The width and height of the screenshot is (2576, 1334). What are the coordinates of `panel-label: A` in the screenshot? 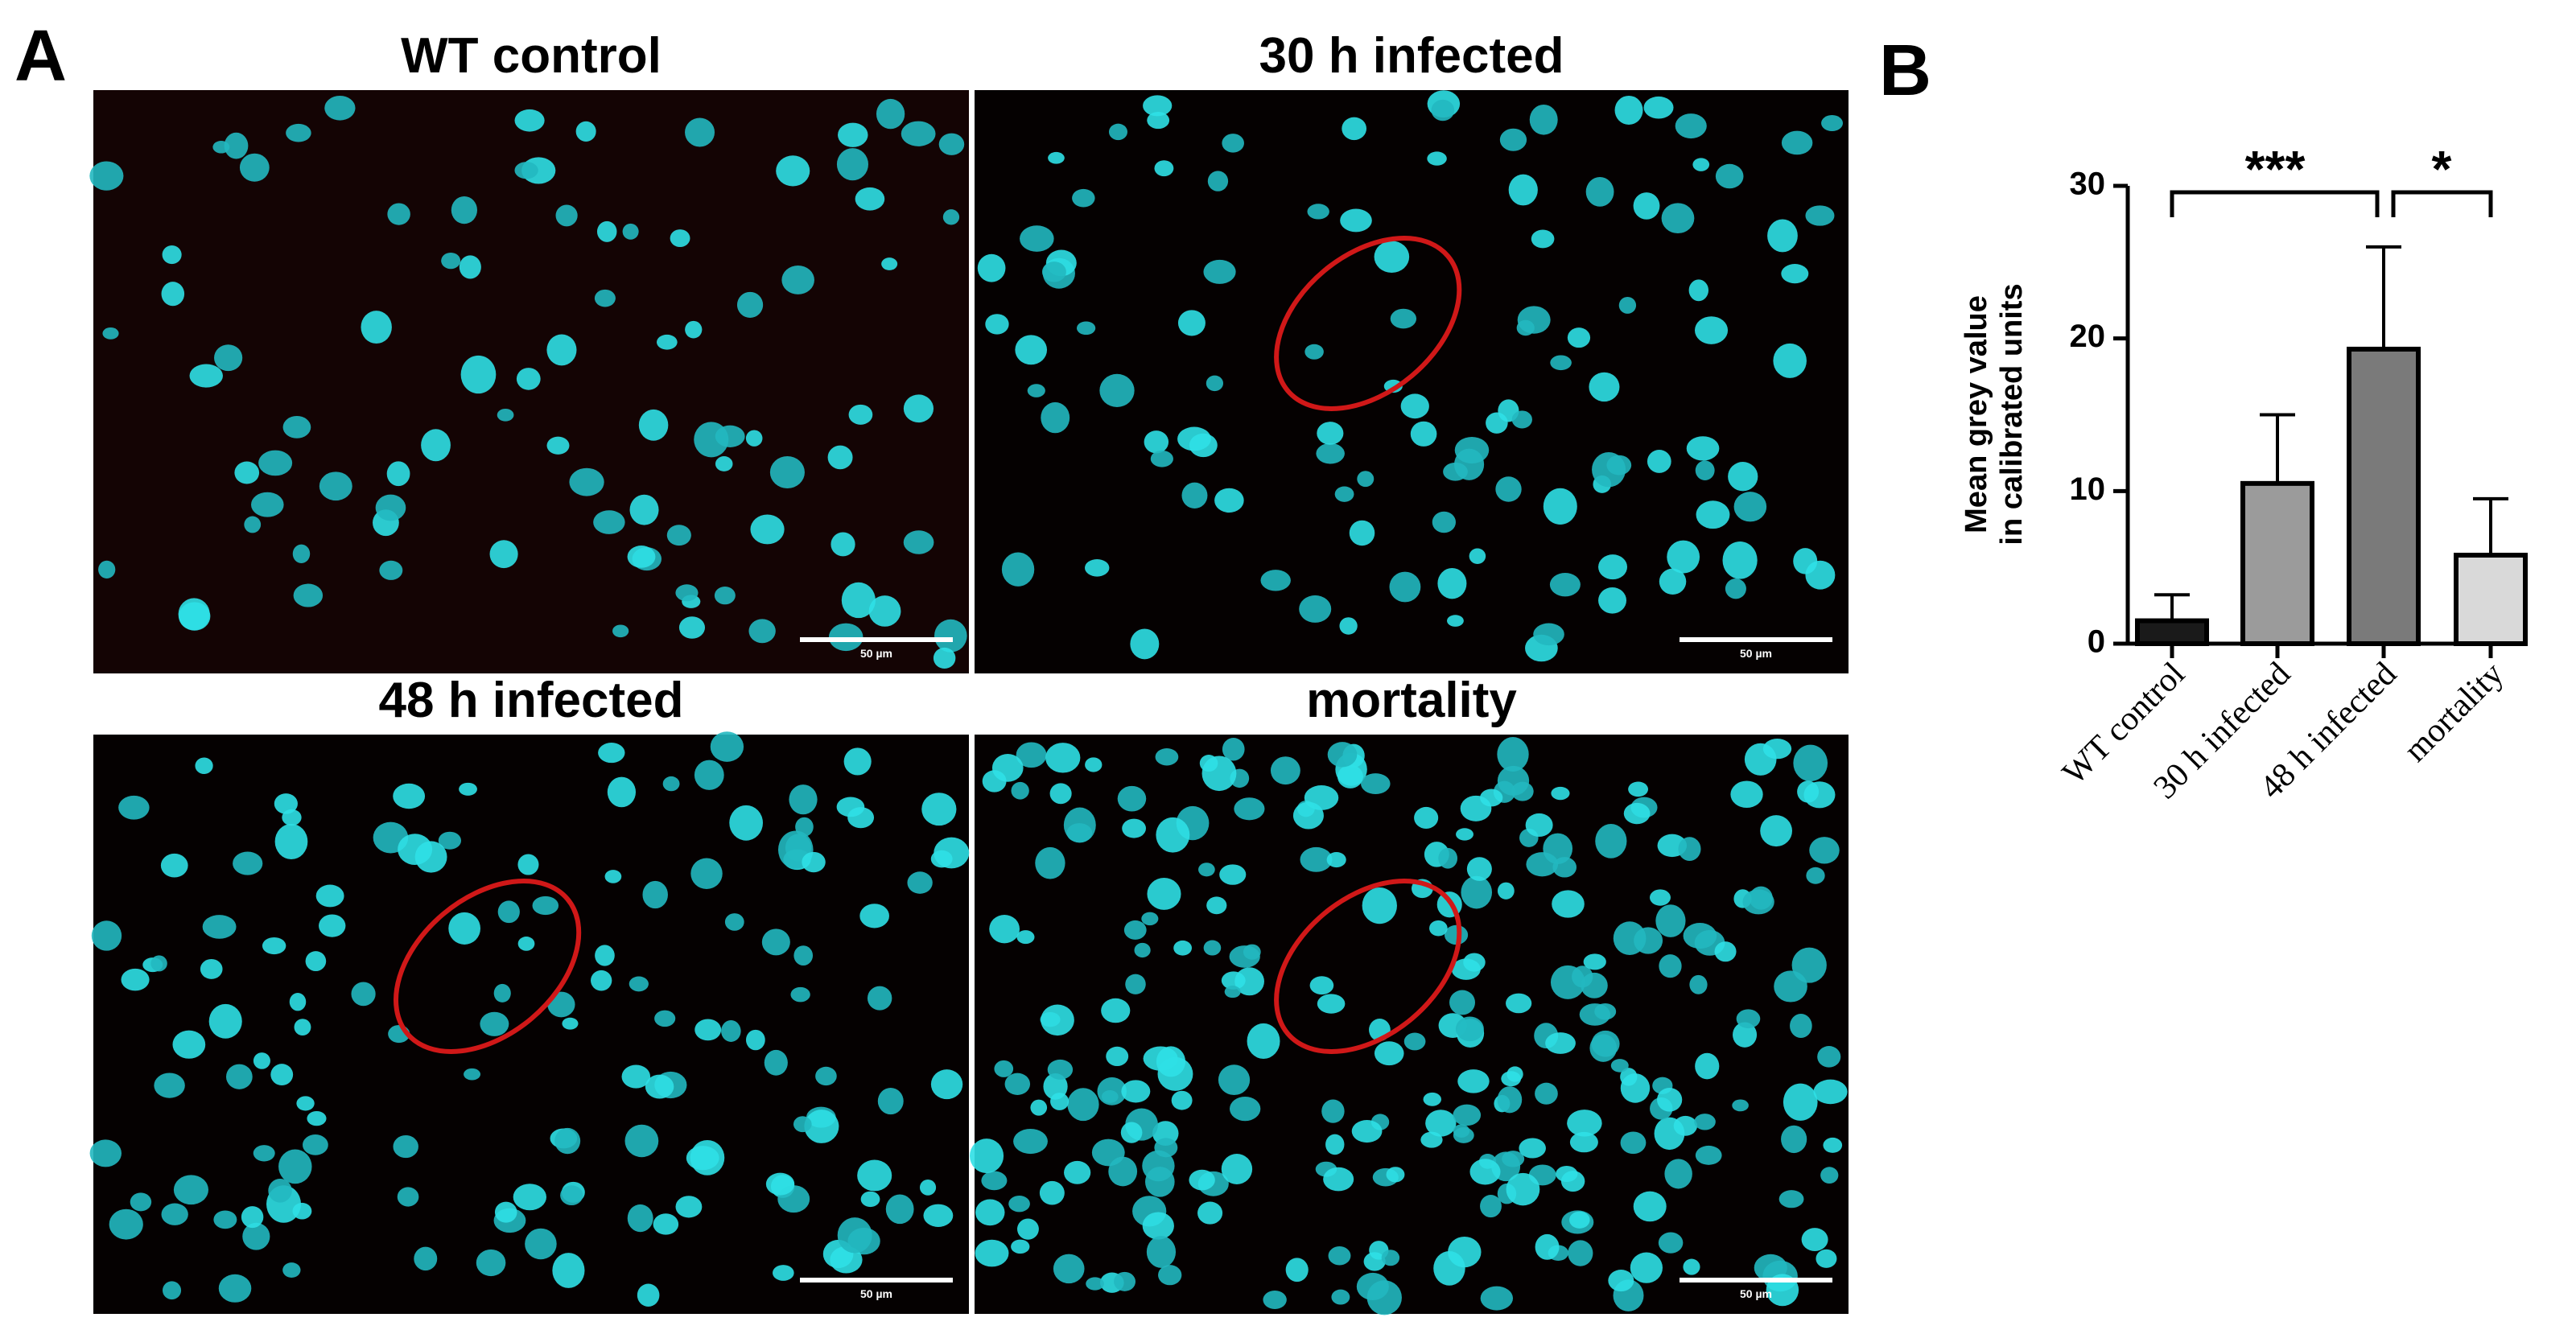 It's located at (40, 56).